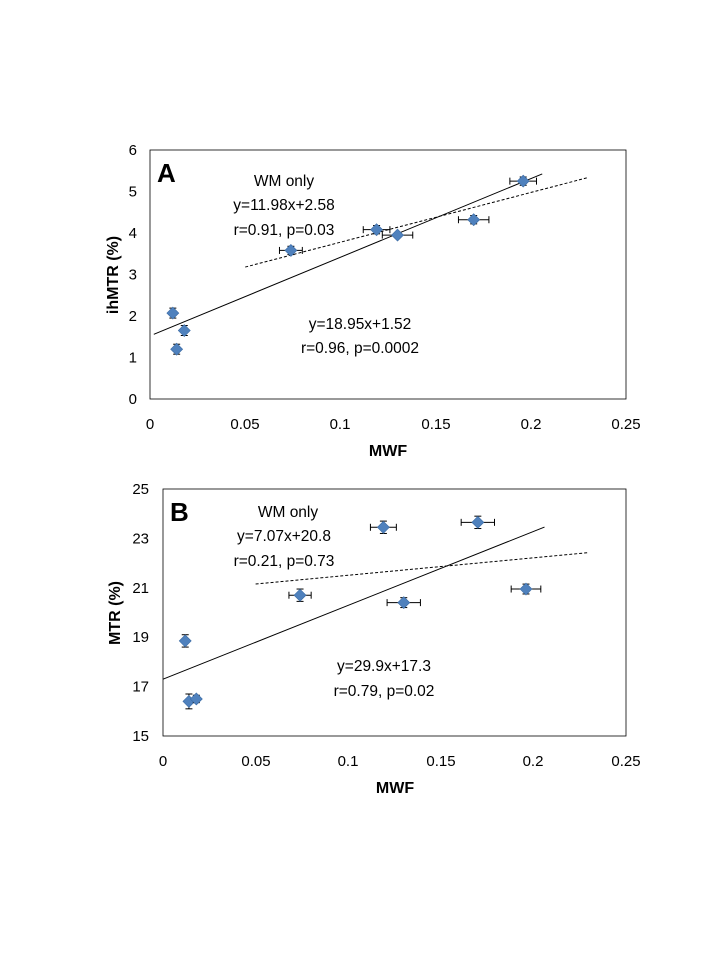 The height and width of the screenshot is (960, 720). Describe the element at coordinates (115, 613) in the screenshot. I see `y-axis-label-b: MTR (%)` at that location.